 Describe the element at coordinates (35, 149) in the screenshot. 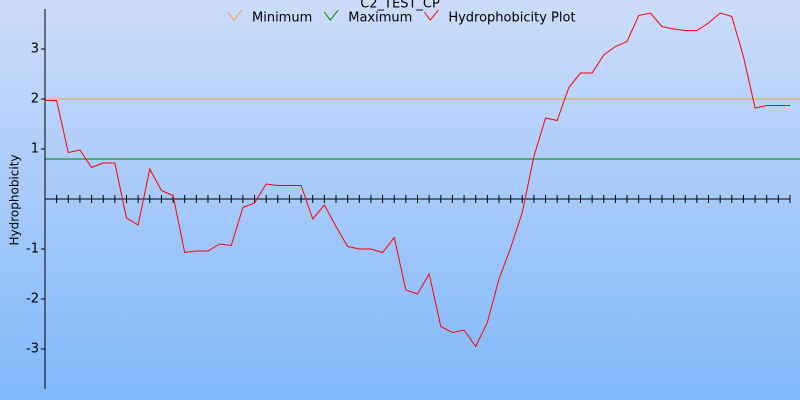

I see `y-tick-label: 1` at that location.